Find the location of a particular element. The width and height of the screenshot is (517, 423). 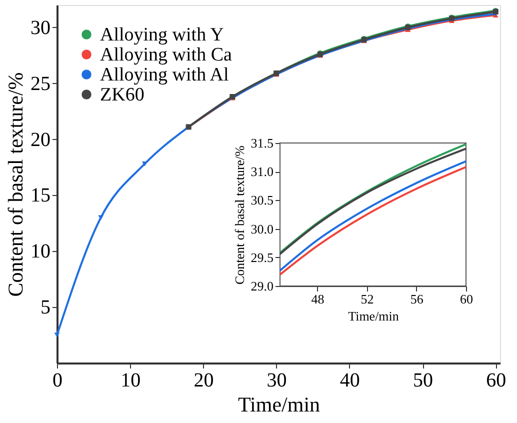

y-tick-label: 25 is located at coordinates (40, 83).